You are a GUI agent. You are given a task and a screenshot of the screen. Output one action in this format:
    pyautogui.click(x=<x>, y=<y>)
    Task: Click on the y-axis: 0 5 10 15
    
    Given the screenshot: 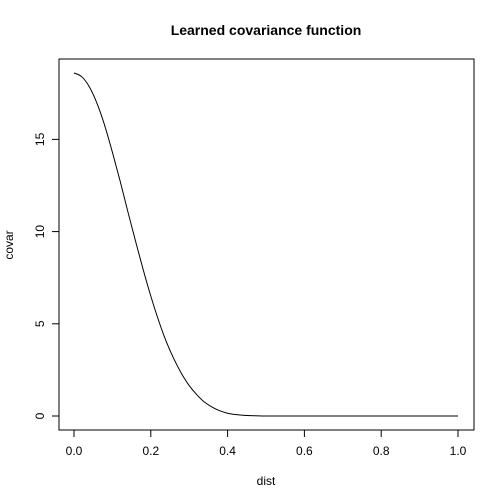 What is the action you would take?
    pyautogui.click(x=46, y=275)
    